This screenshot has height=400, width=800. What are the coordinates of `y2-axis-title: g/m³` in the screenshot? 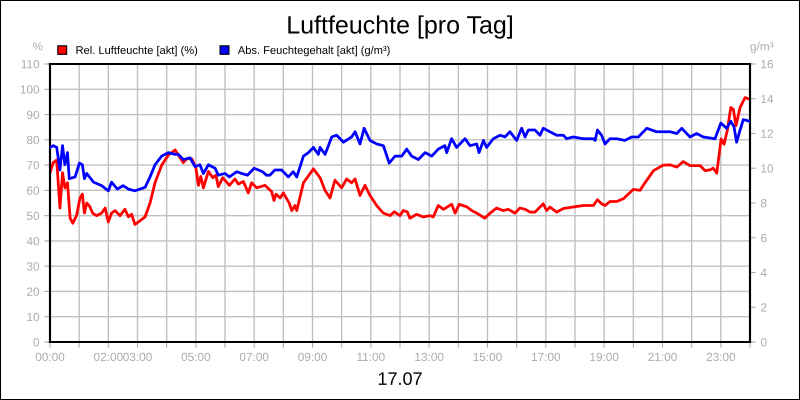 It's located at (762, 47).